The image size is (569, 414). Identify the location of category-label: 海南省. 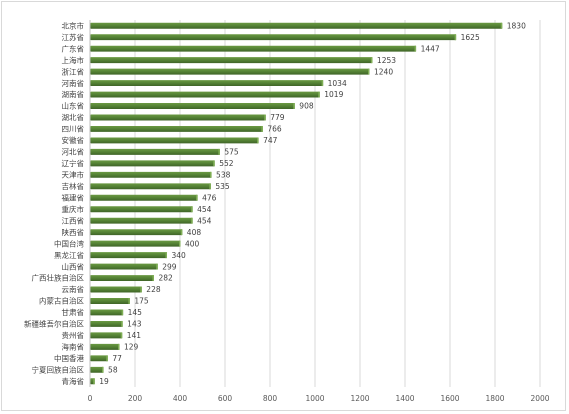
(73, 347).